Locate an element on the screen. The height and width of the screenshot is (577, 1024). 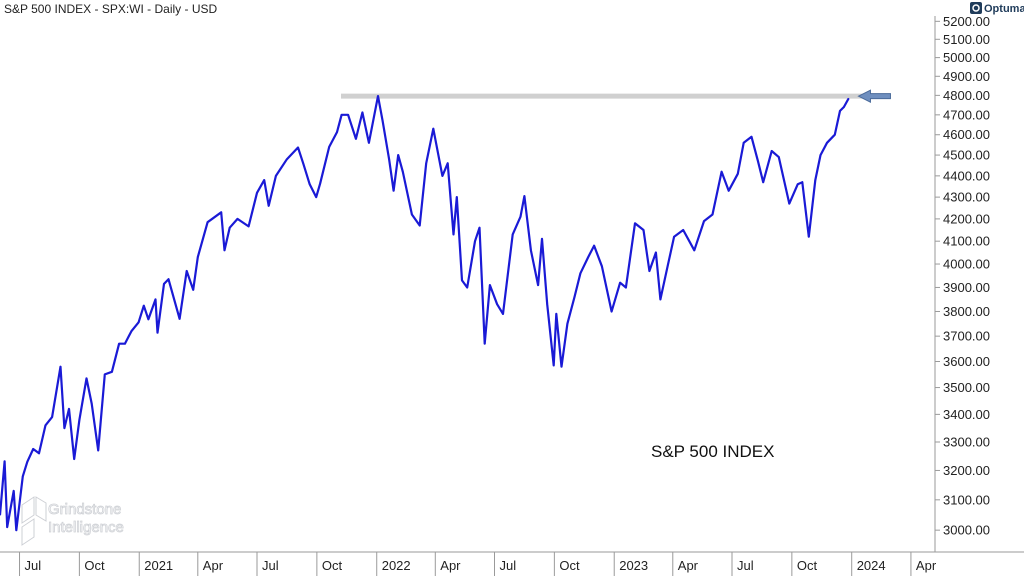
brand-logo: Optuma is located at coordinates (997, 8).